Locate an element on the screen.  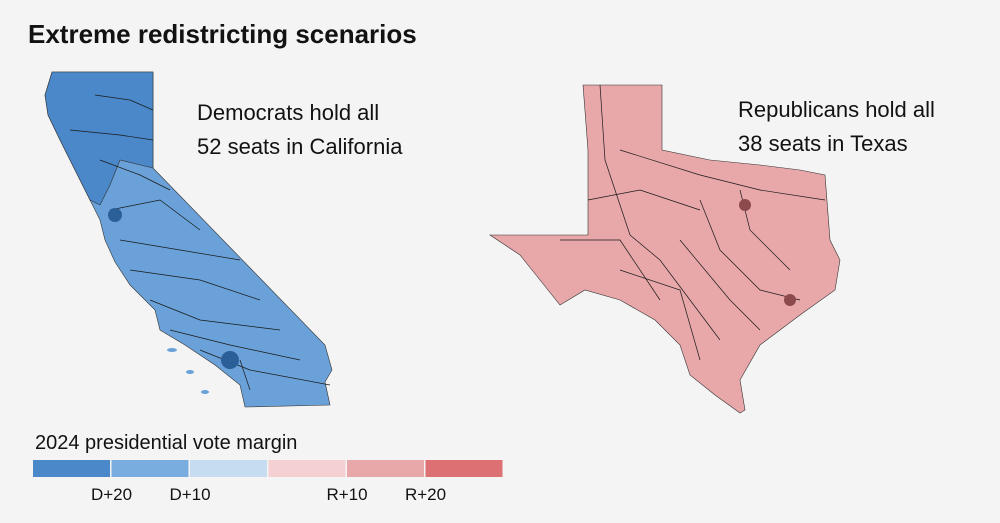
legend-label: D+10 is located at coordinates (189, 494).